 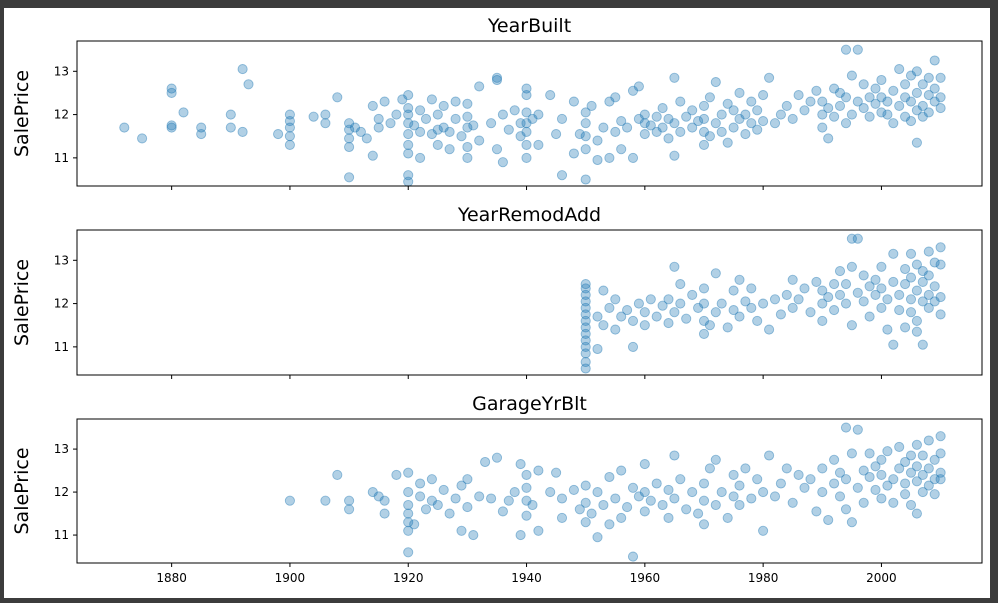 I want to click on x-tick-label: 1960, so click(x=645, y=578).